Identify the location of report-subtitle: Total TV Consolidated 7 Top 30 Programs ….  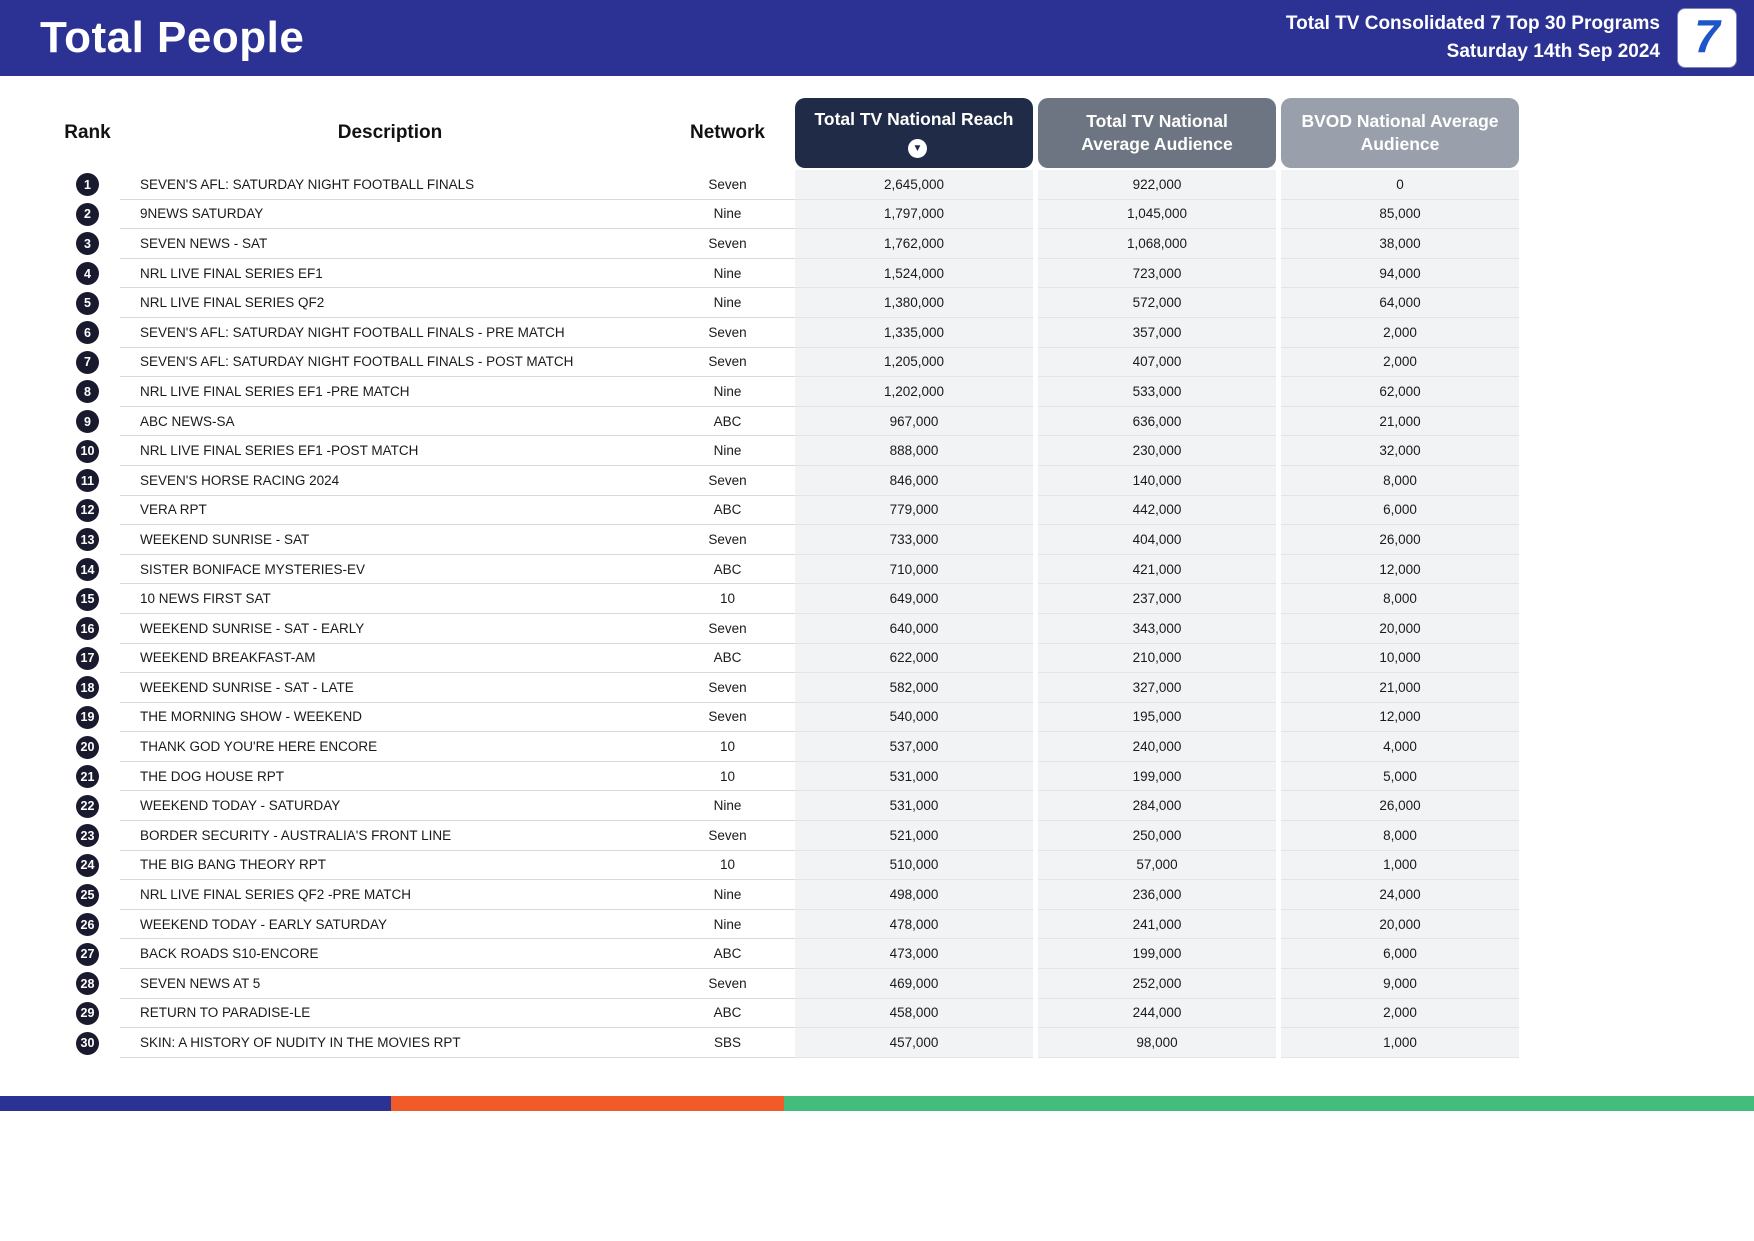
(1473, 37).